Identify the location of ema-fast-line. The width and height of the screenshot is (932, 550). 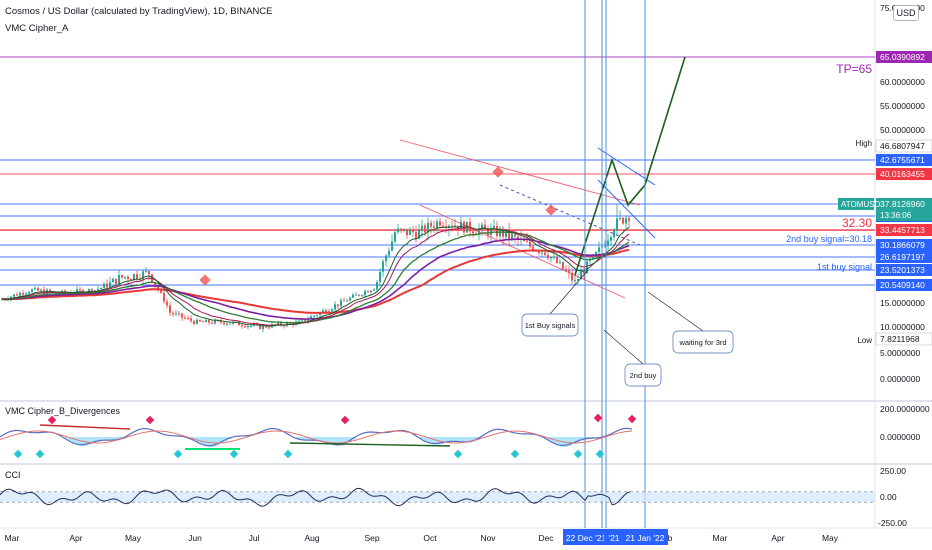
(315, 276).